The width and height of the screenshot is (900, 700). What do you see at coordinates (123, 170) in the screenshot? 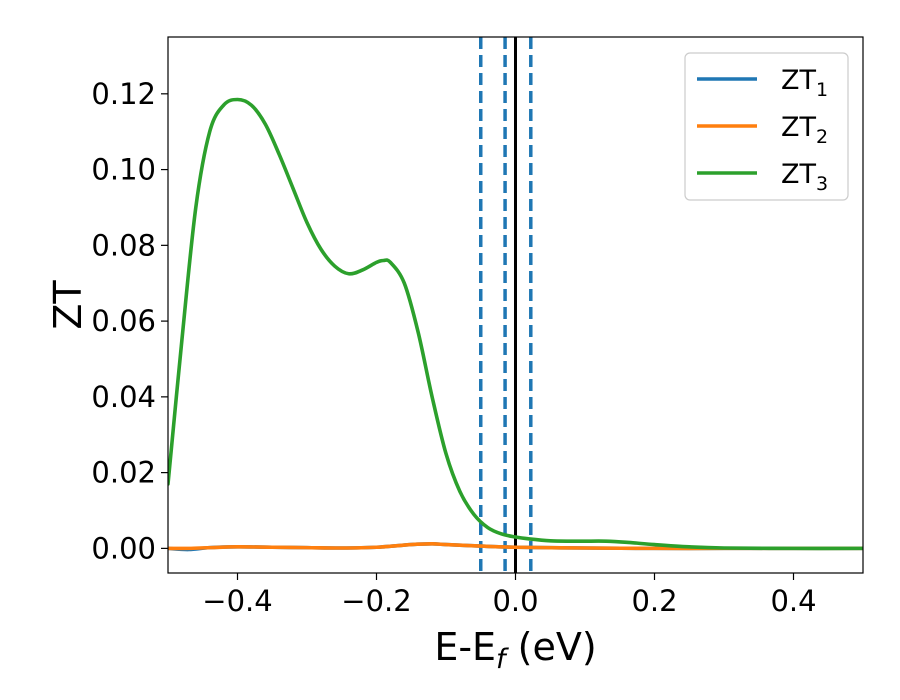
I see `y-tick-label: 0.10` at bounding box center [123, 170].